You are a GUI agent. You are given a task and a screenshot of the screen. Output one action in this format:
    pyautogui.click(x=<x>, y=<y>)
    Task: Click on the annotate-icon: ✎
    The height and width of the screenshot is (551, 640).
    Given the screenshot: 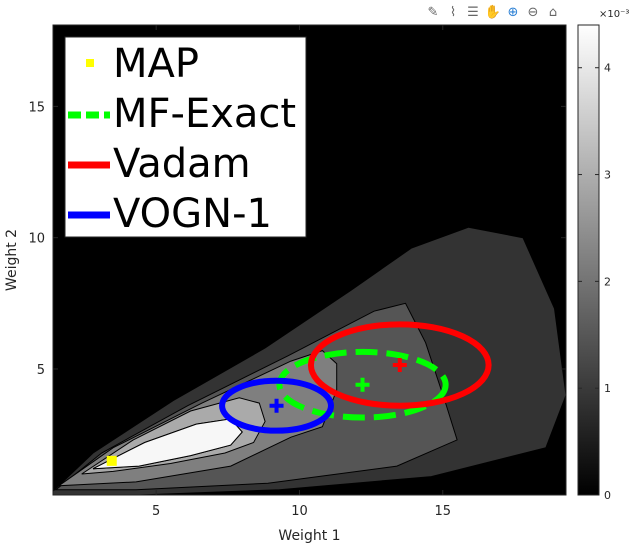 What is the action you would take?
    pyautogui.click(x=433, y=12)
    